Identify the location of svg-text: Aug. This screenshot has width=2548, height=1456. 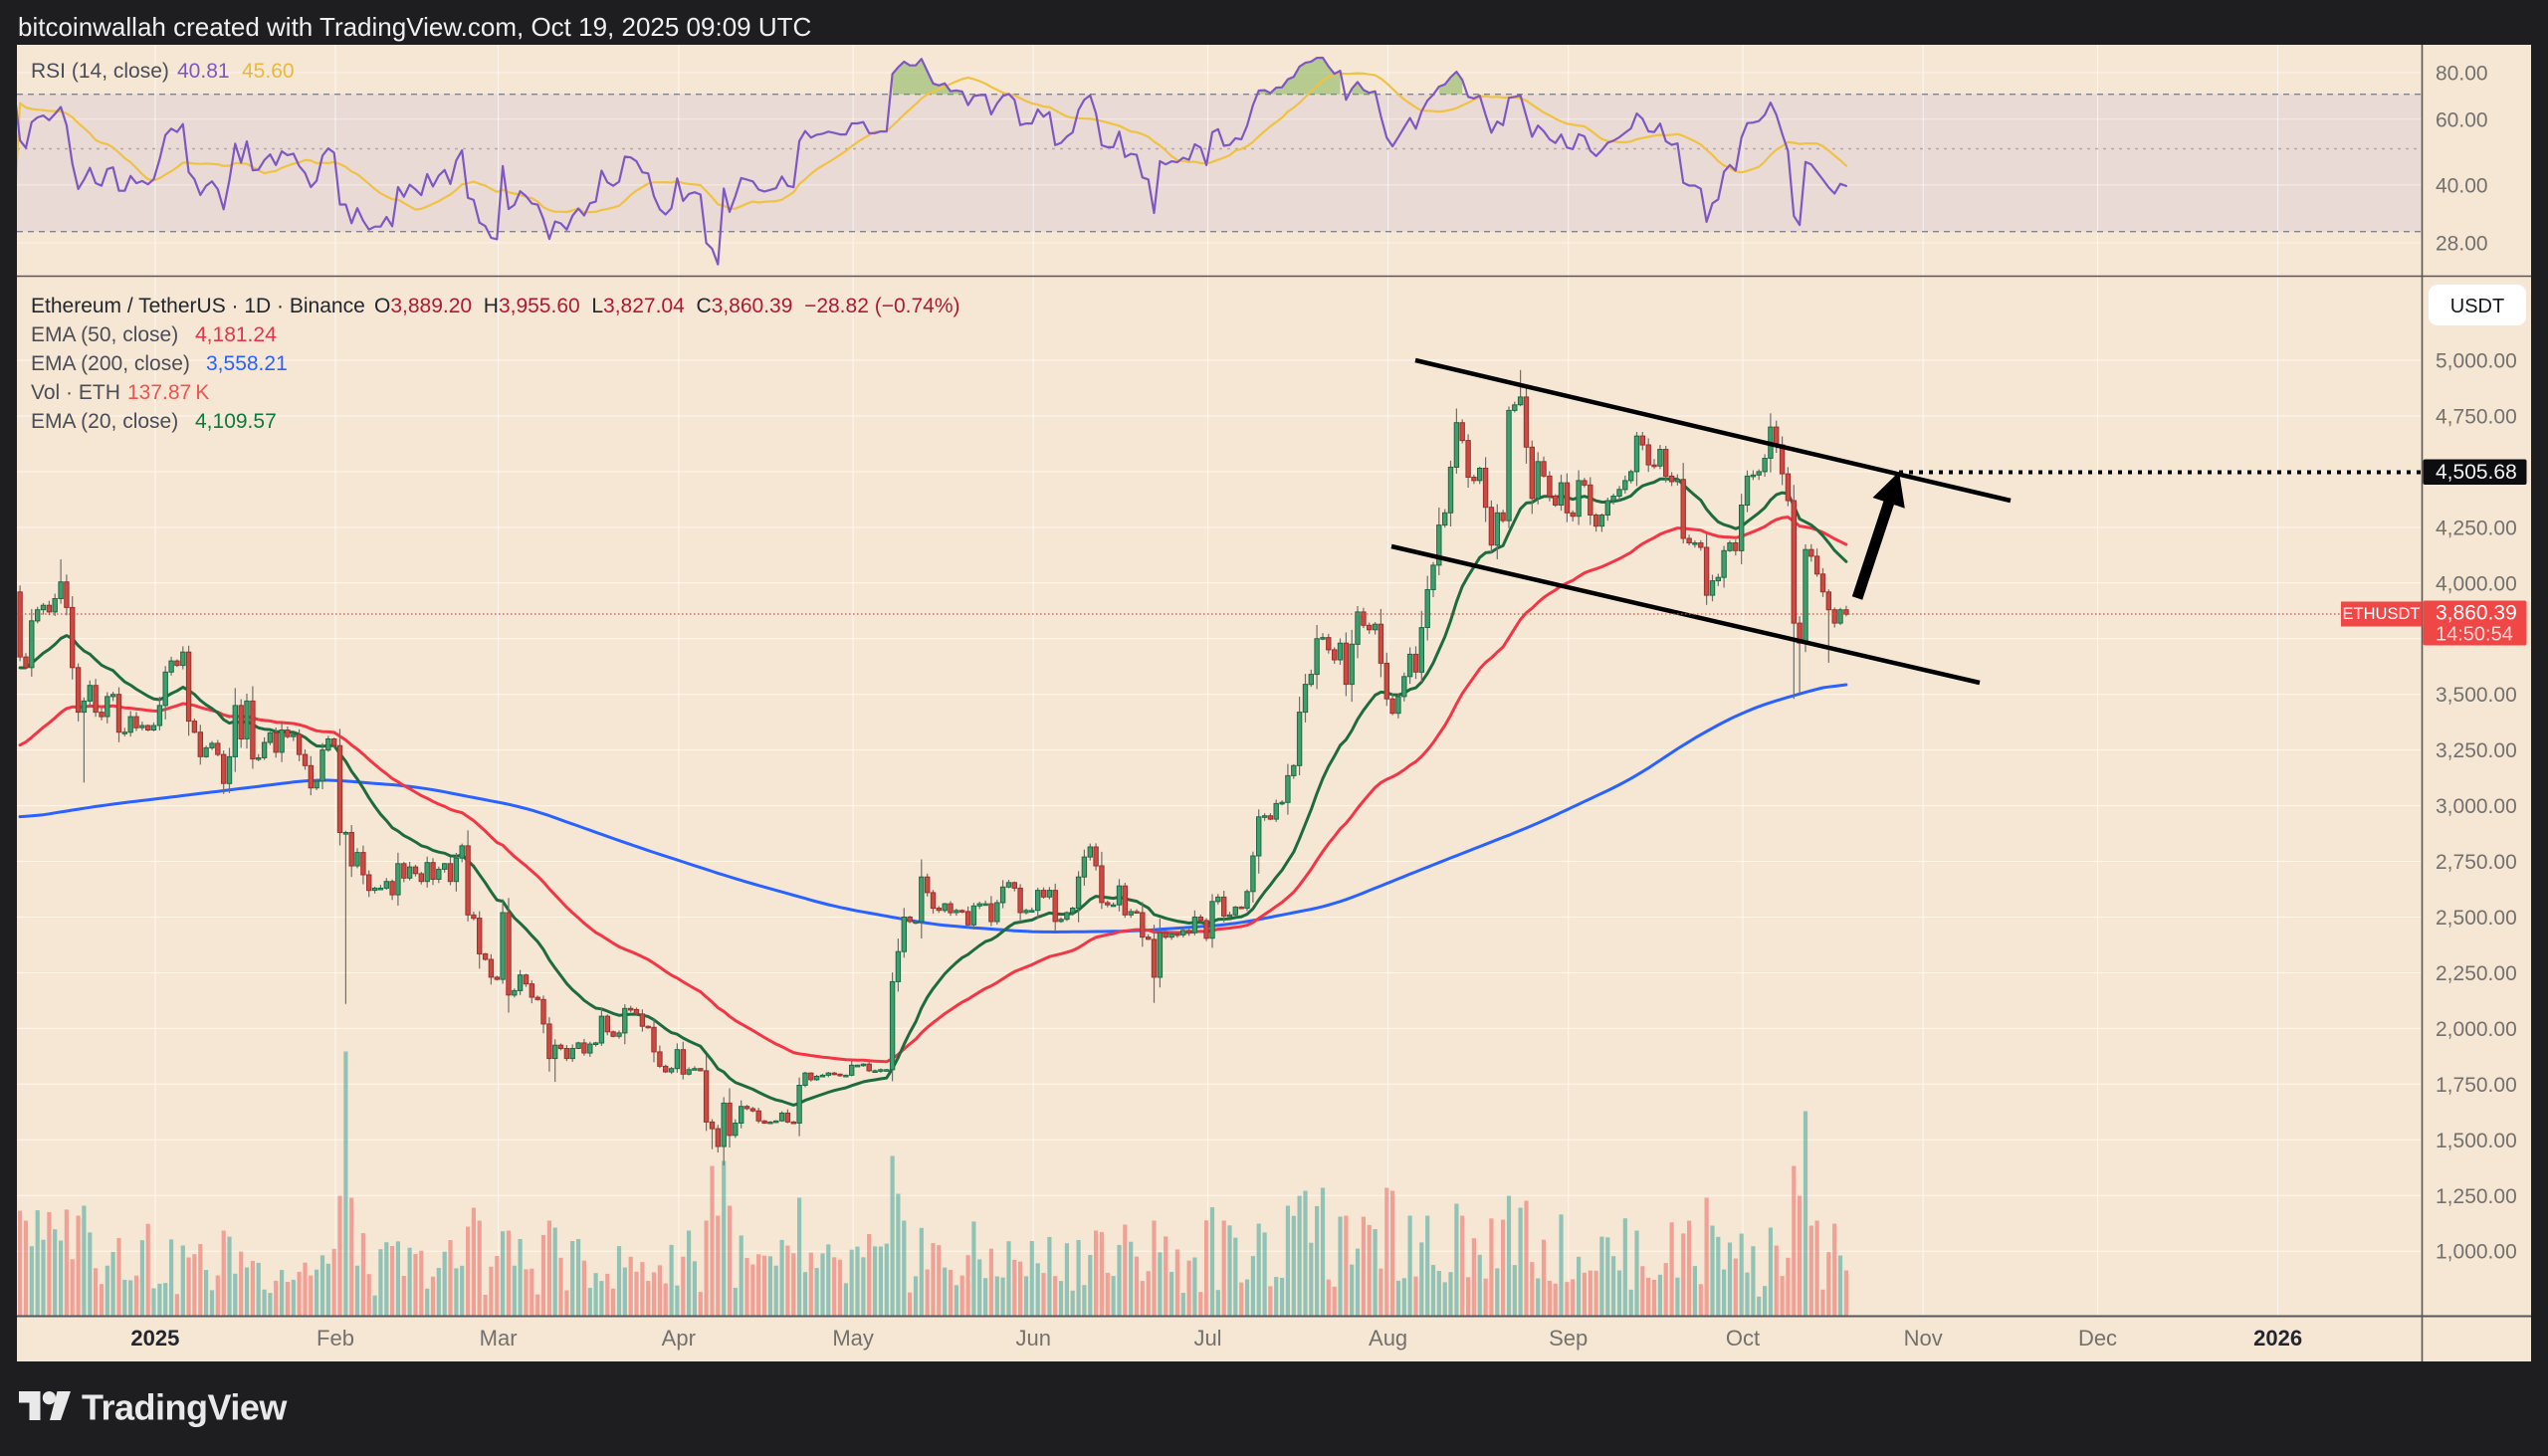
(1388, 1338).